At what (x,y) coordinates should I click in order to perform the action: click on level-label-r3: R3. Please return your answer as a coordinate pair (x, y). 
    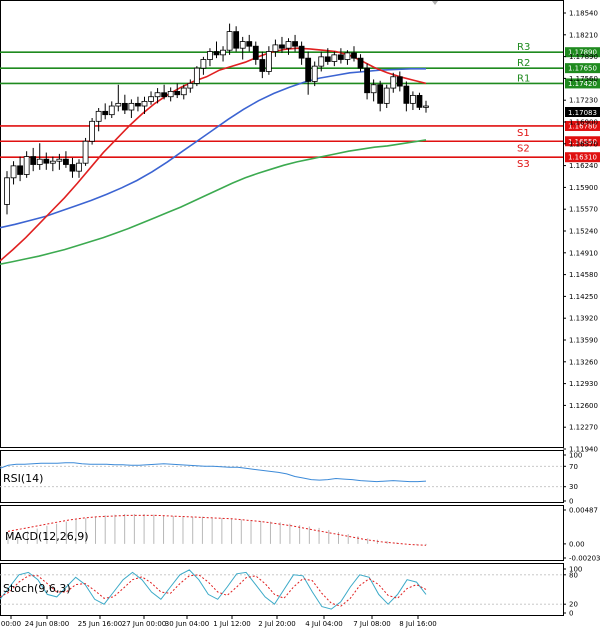
    Looking at the image, I should click on (523, 47).